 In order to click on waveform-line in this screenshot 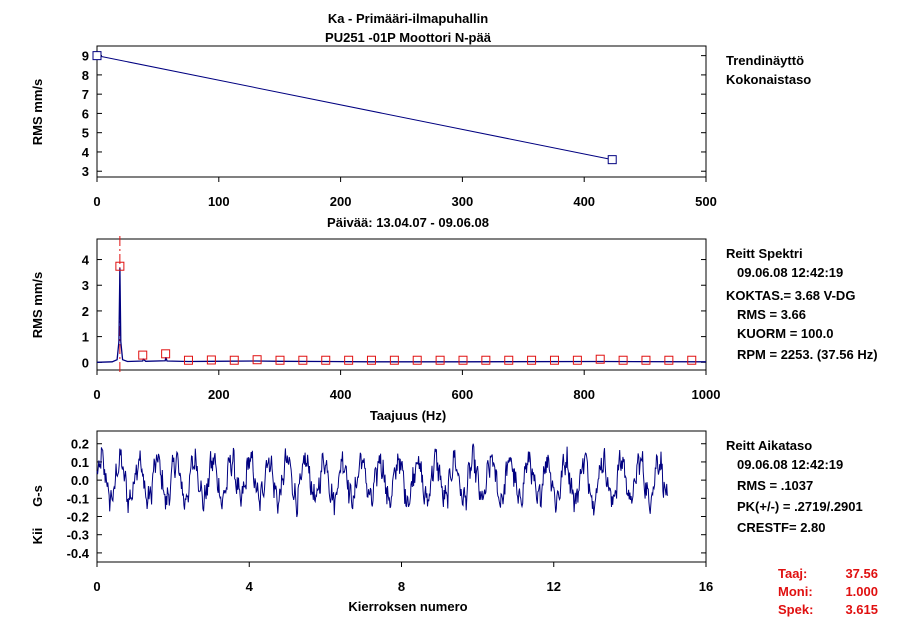, I will do `click(382, 480)`.